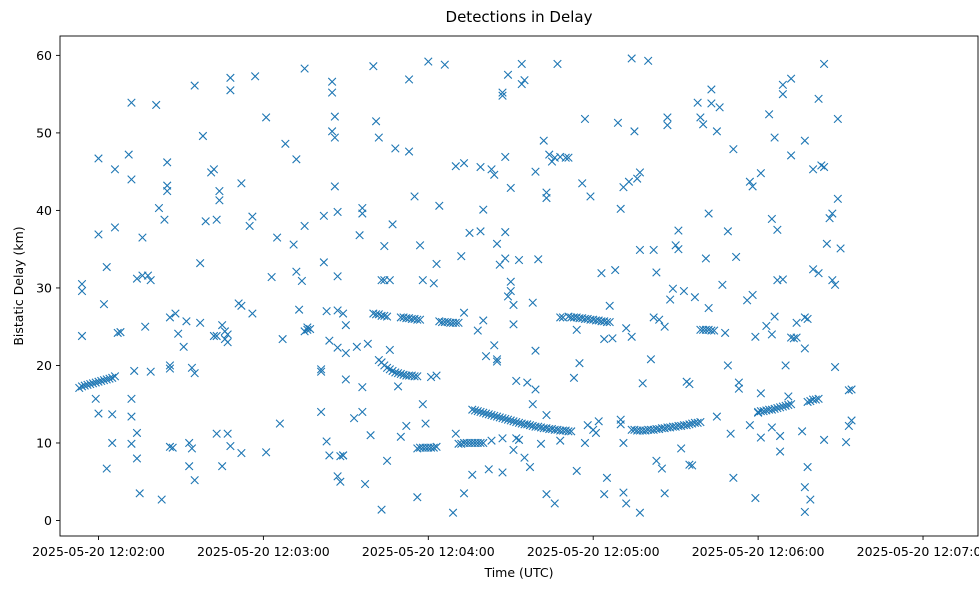  I want to click on x-tick-label: 2025-05-20 12:07:00, so click(918, 551).